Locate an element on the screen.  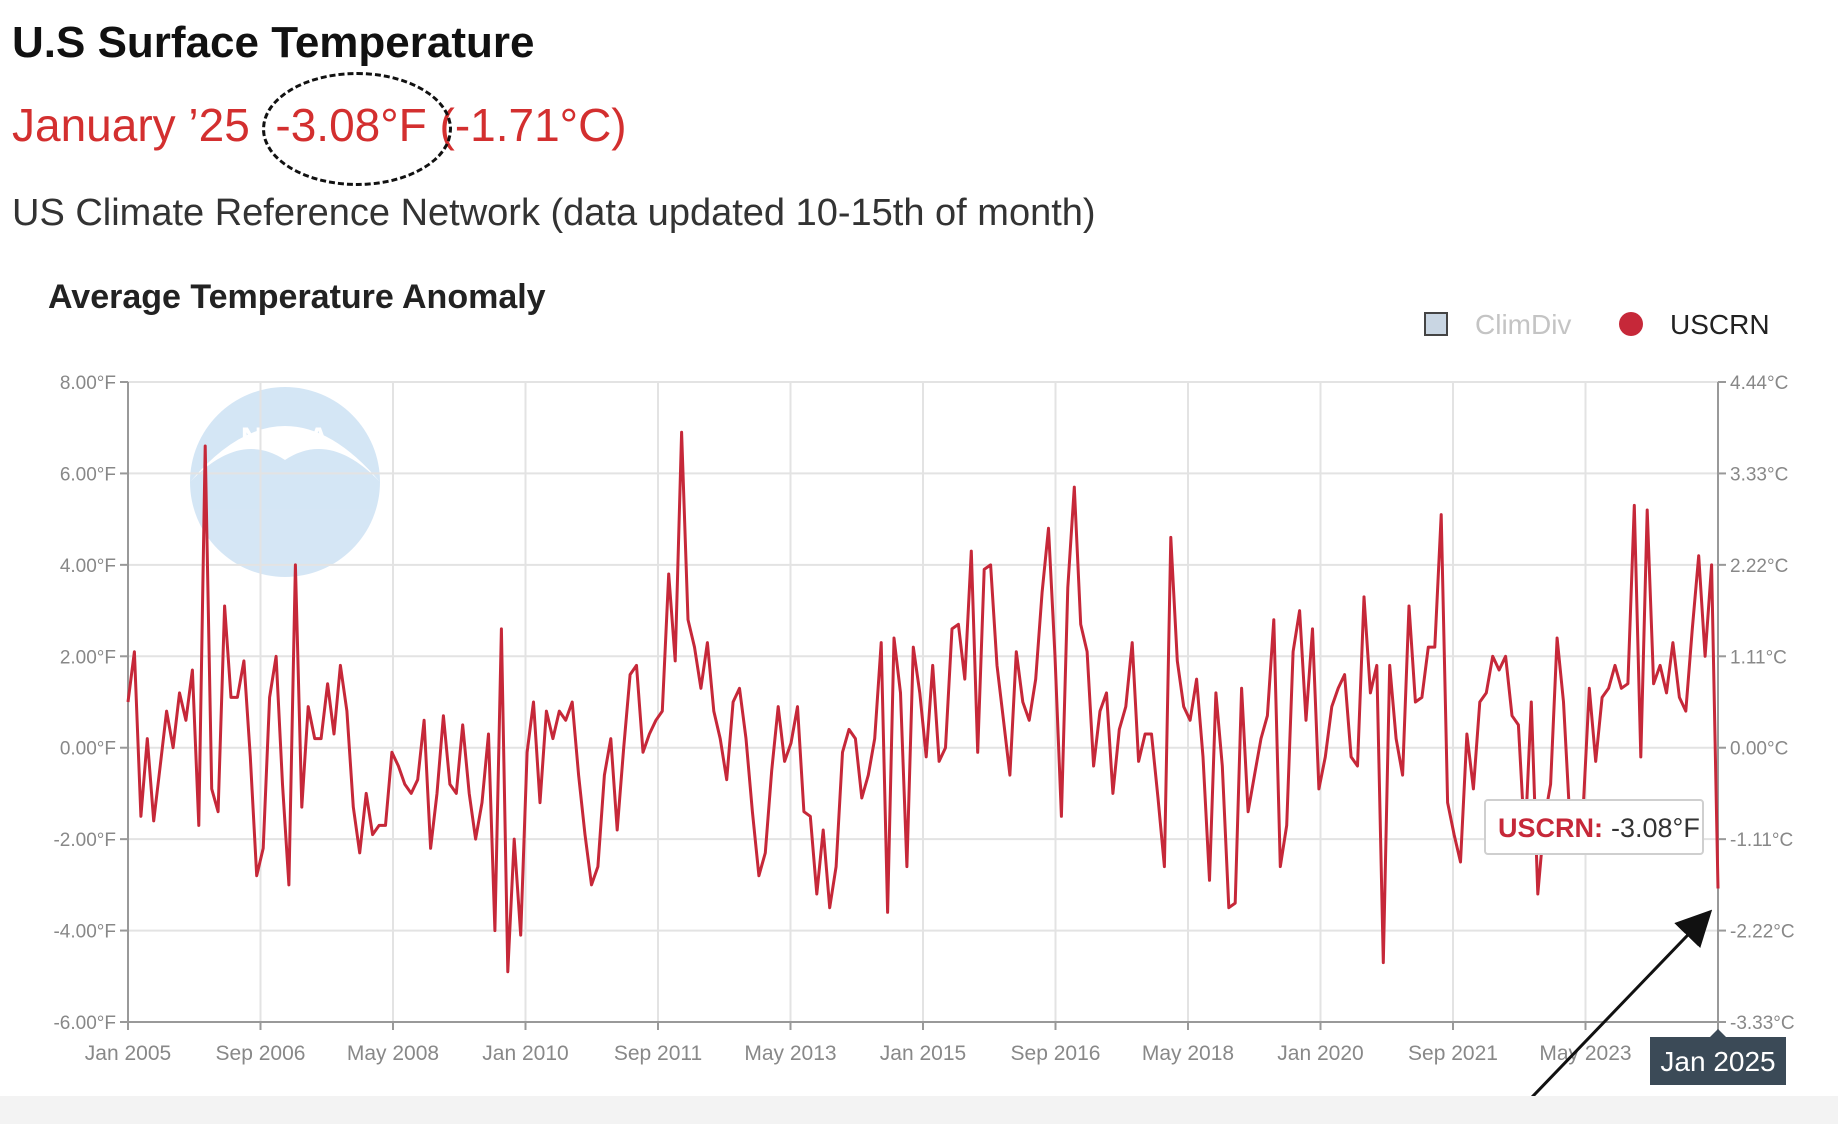
y-tick-label-left: 0.00°F is located at coordinates (88, 749).